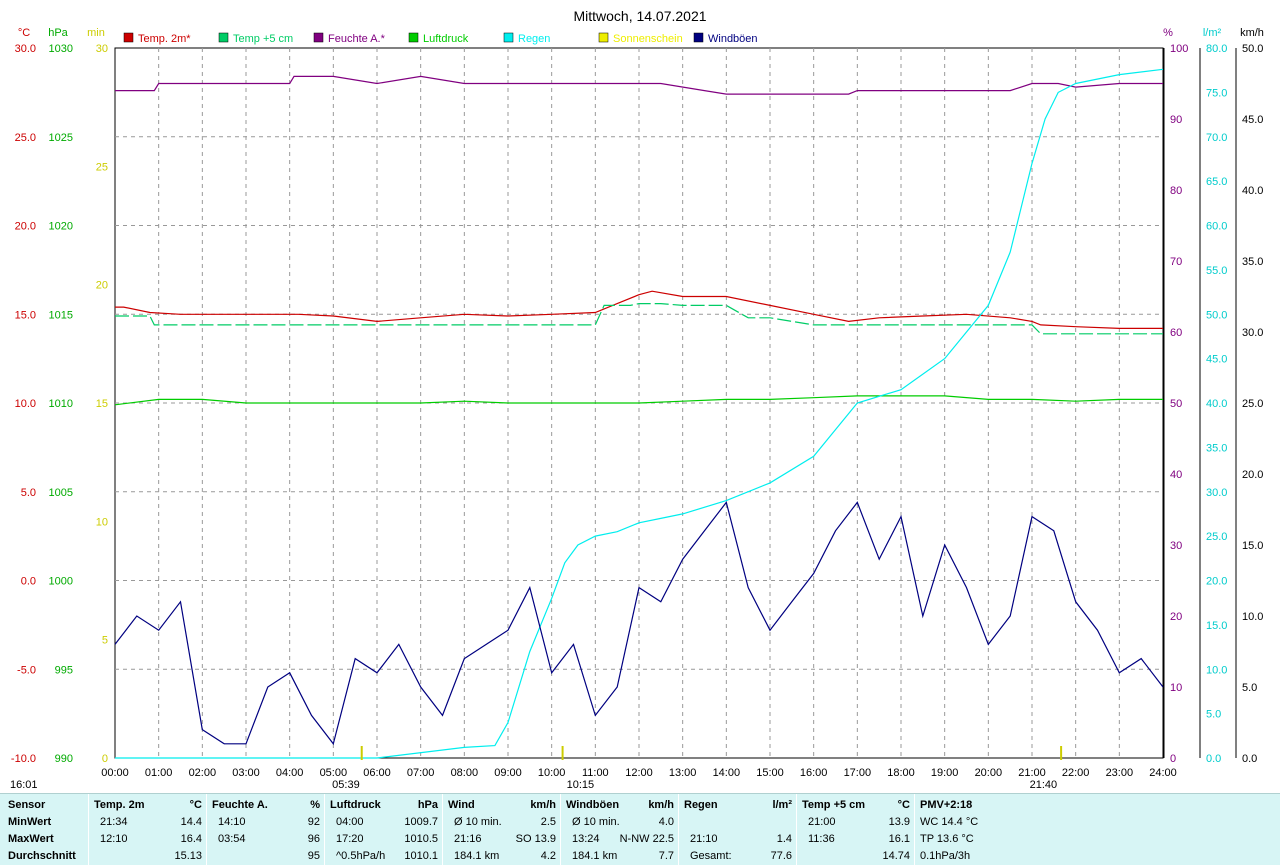 This screenshot has width=1280, height=865. I want to click on x-tick-label: 12:00, so click(639, 773).